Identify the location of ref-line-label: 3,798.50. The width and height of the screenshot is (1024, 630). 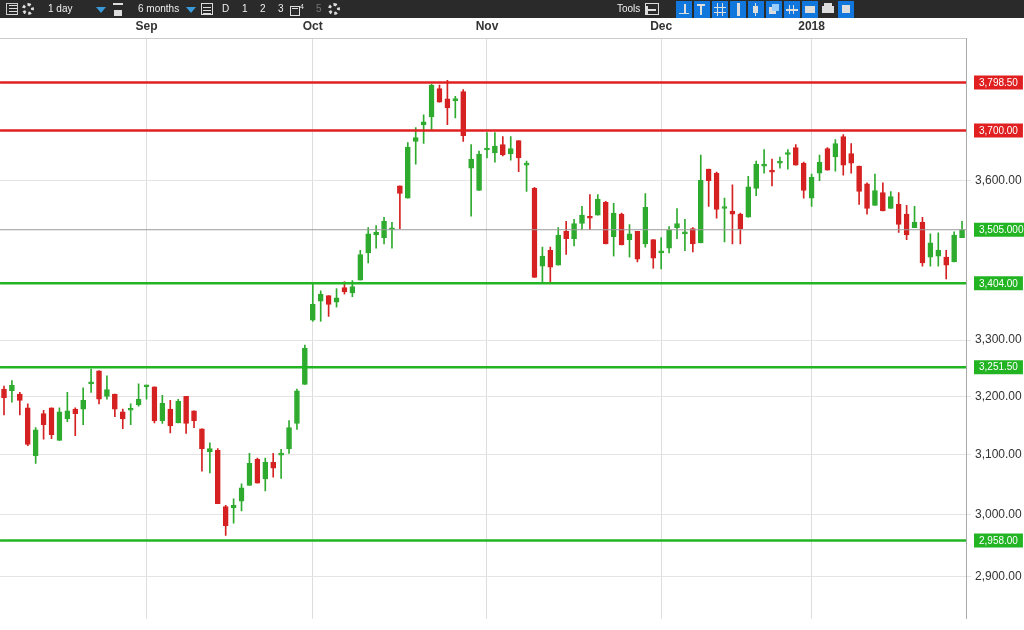
(998, 82).